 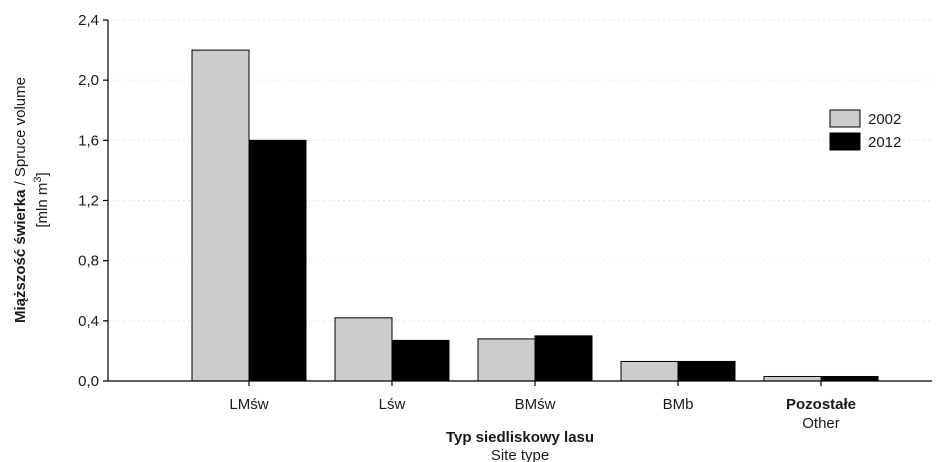 I want to click on y-axis-unit-suffix: ], so click(x=42, y=174).